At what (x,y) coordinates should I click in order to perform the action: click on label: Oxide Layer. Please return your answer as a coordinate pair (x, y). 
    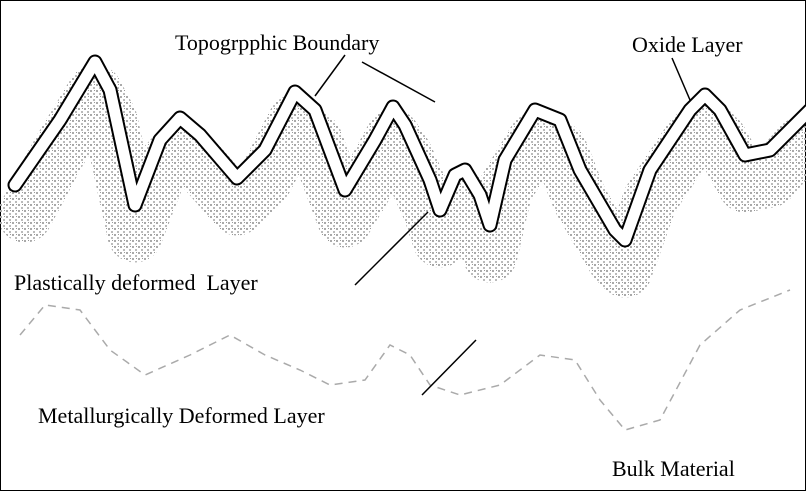
    Looking at the image, I should click on (687, 44).